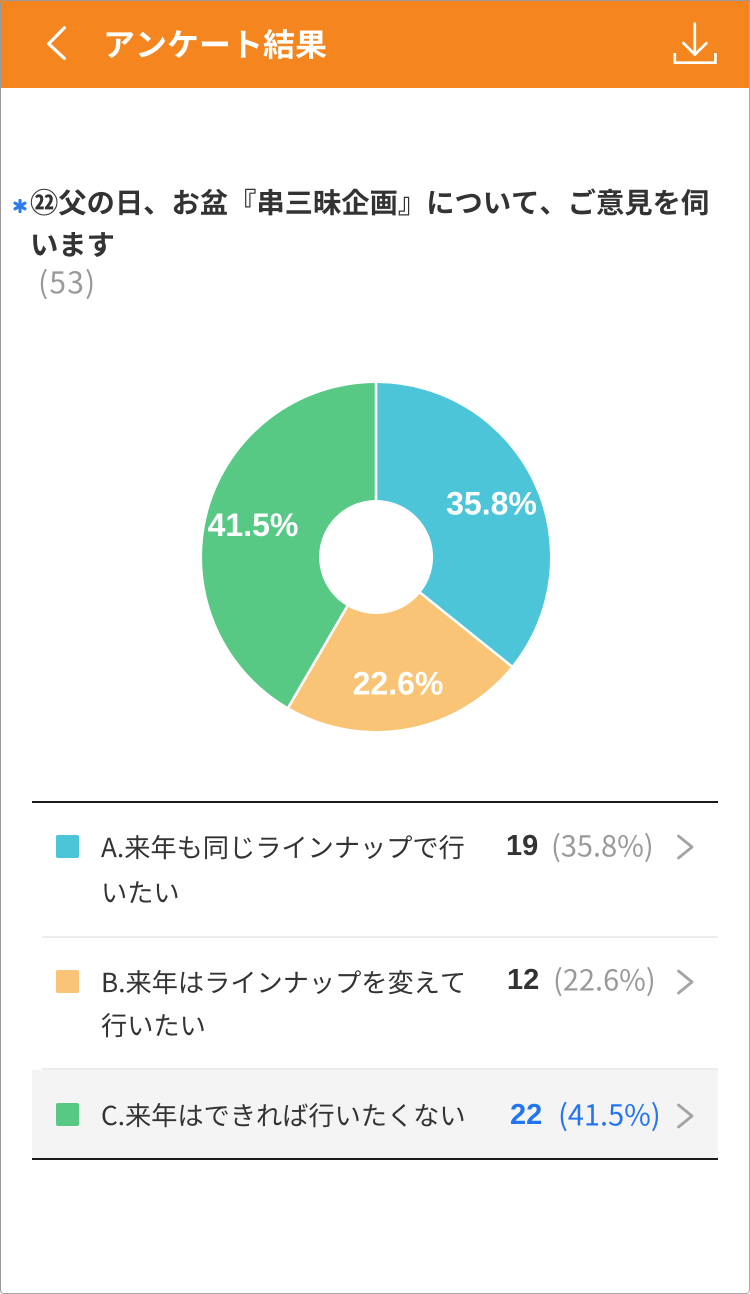 The image size is (750, 1294). I want to click on svg-text: 35.8%, so click(491, 504).